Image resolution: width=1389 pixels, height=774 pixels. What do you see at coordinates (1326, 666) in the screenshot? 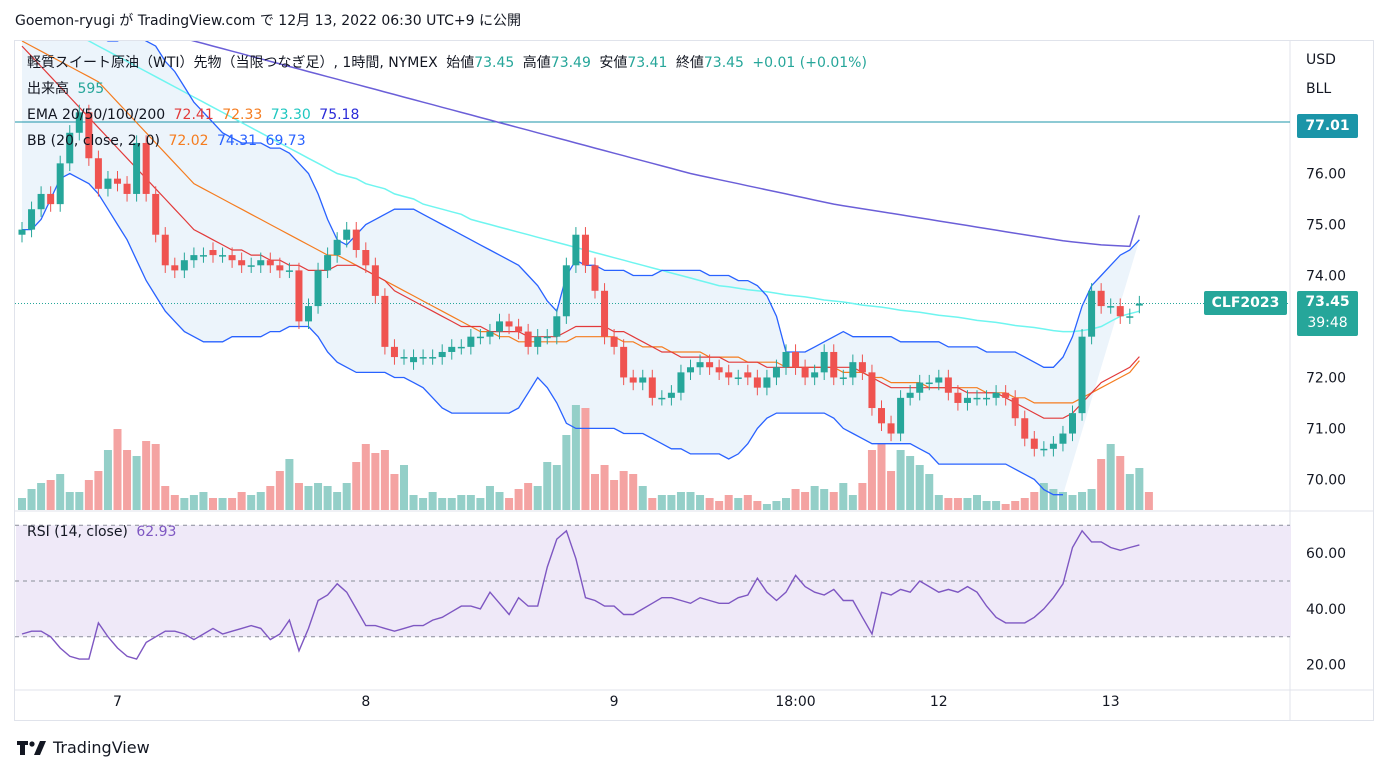
I see `rsi-tick-label: 20.00` at bounding box center [1326, 666].